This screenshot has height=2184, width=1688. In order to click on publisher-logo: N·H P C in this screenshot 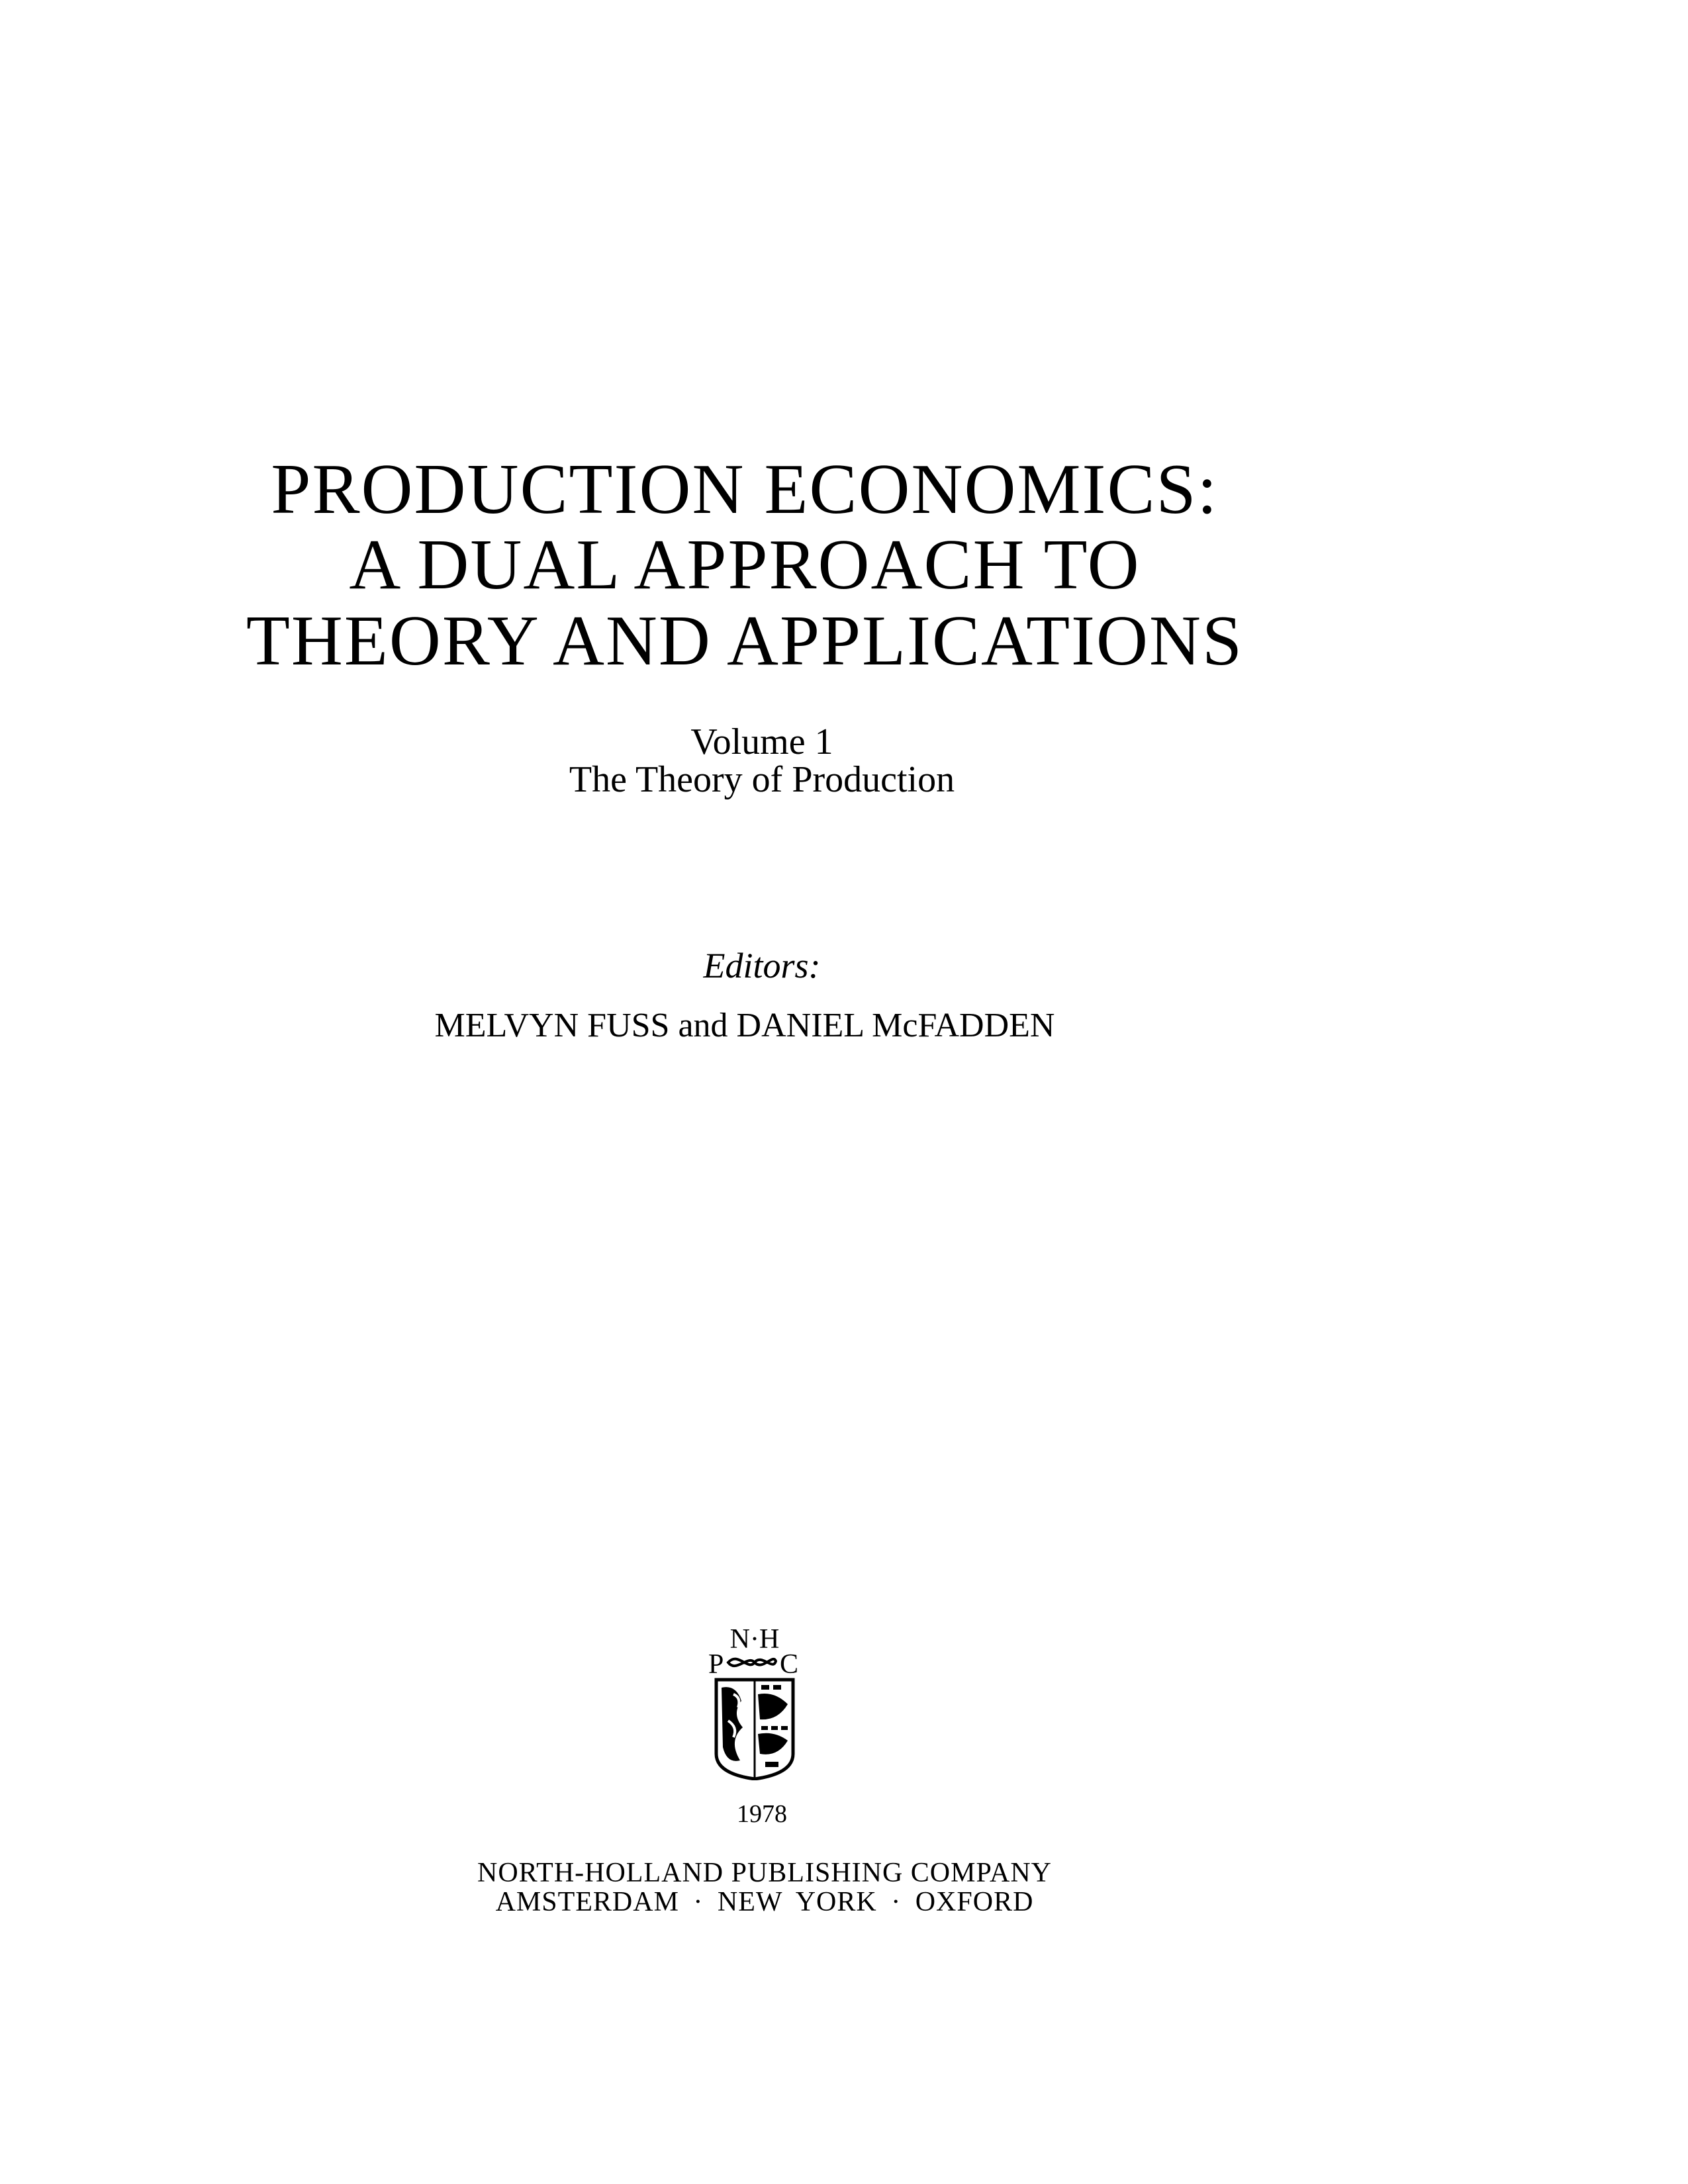, I will do `click(753, 1702)`.